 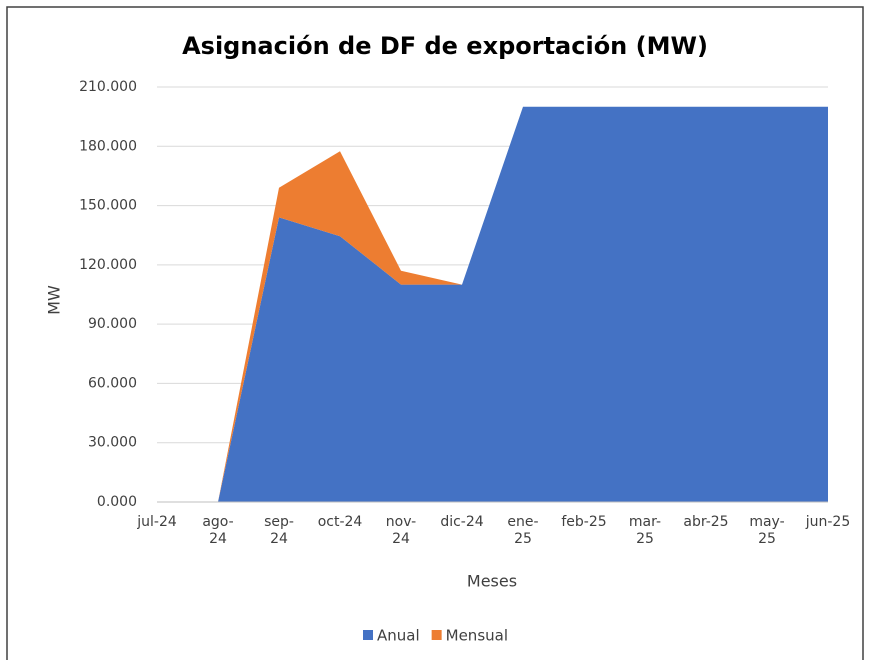 What do you see at coordinates (445, 46) in the screenshot?
I see `chart-title: Asignación de DF de exportación (MW)` at bounding box center [445, 46].